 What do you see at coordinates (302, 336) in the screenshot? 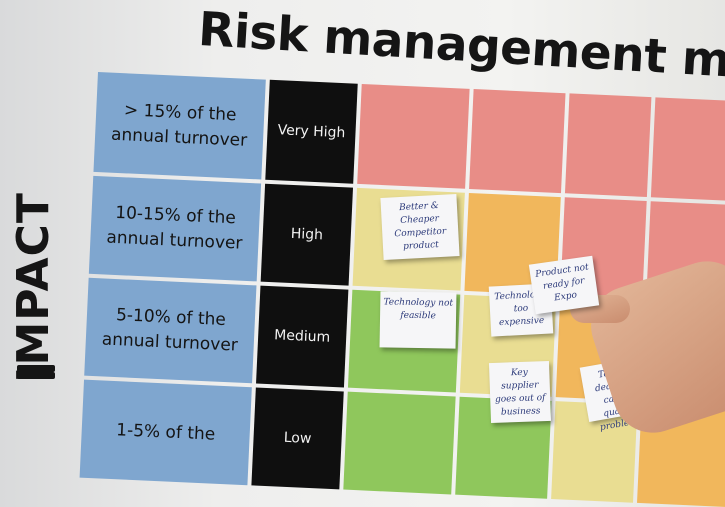
I see `impact-level: Medium` at bounding box center [302, 336].